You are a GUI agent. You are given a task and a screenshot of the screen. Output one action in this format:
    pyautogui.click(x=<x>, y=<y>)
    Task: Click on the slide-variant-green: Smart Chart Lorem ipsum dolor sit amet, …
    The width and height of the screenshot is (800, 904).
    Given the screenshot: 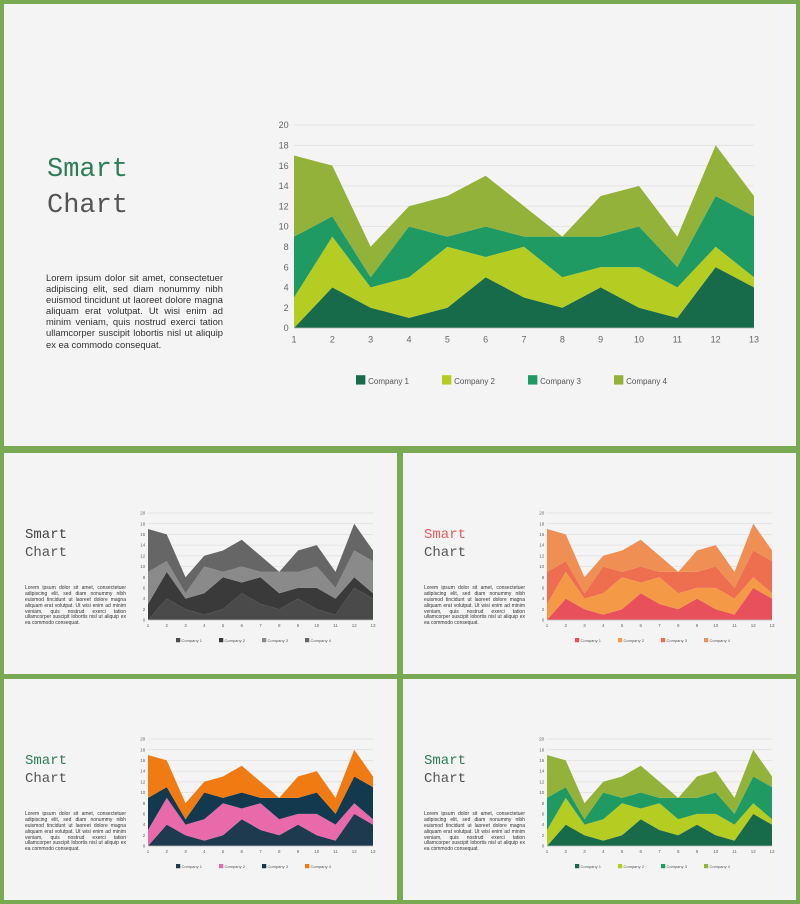 What is the action you would take?
    pyautogui.click(x=599, y=789)
    